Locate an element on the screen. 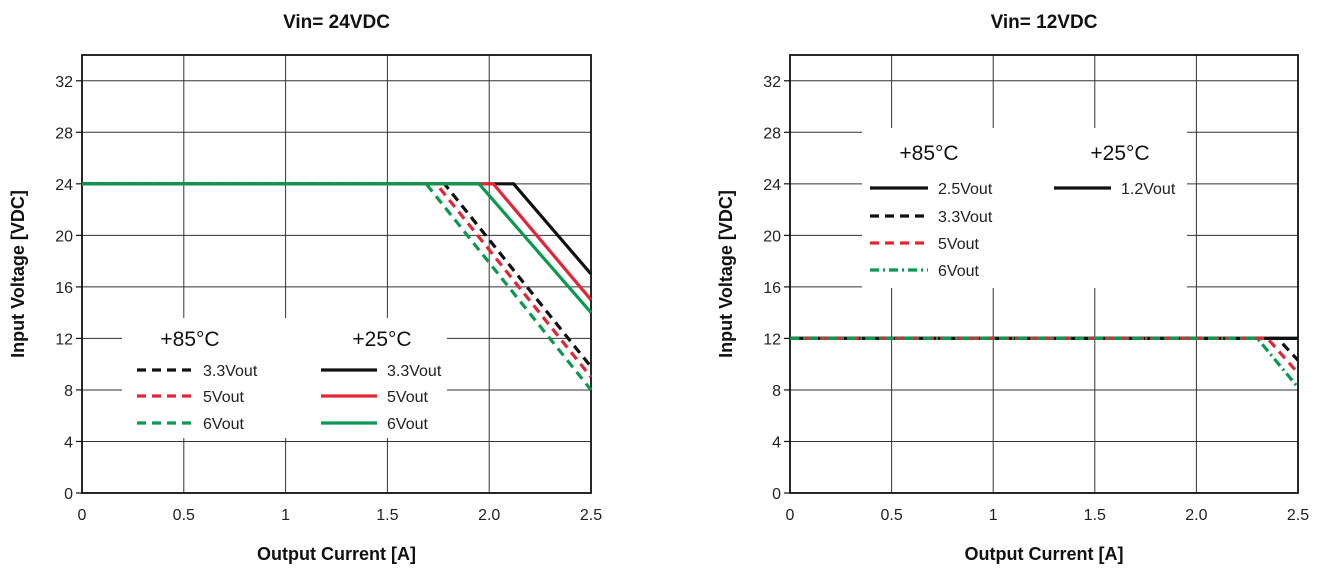 Image resolution: width=1323 pixels, height=571 pixels. chart-title: Vin= 12VDC is located at coordinates (1044, 22).